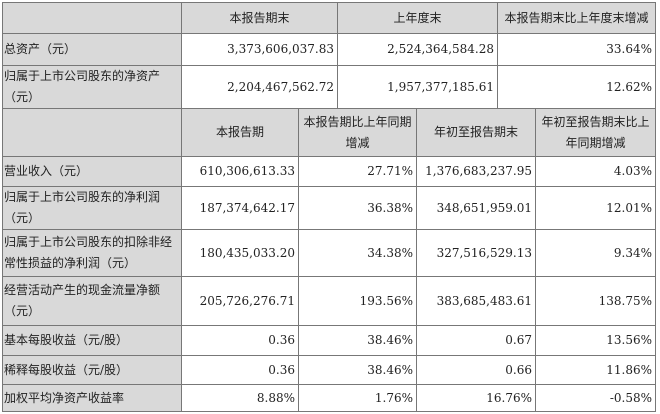 The width and height of the screenshot is (660, 414). I want to click on value-cell: 205,726,276.71, so click(240, 301).